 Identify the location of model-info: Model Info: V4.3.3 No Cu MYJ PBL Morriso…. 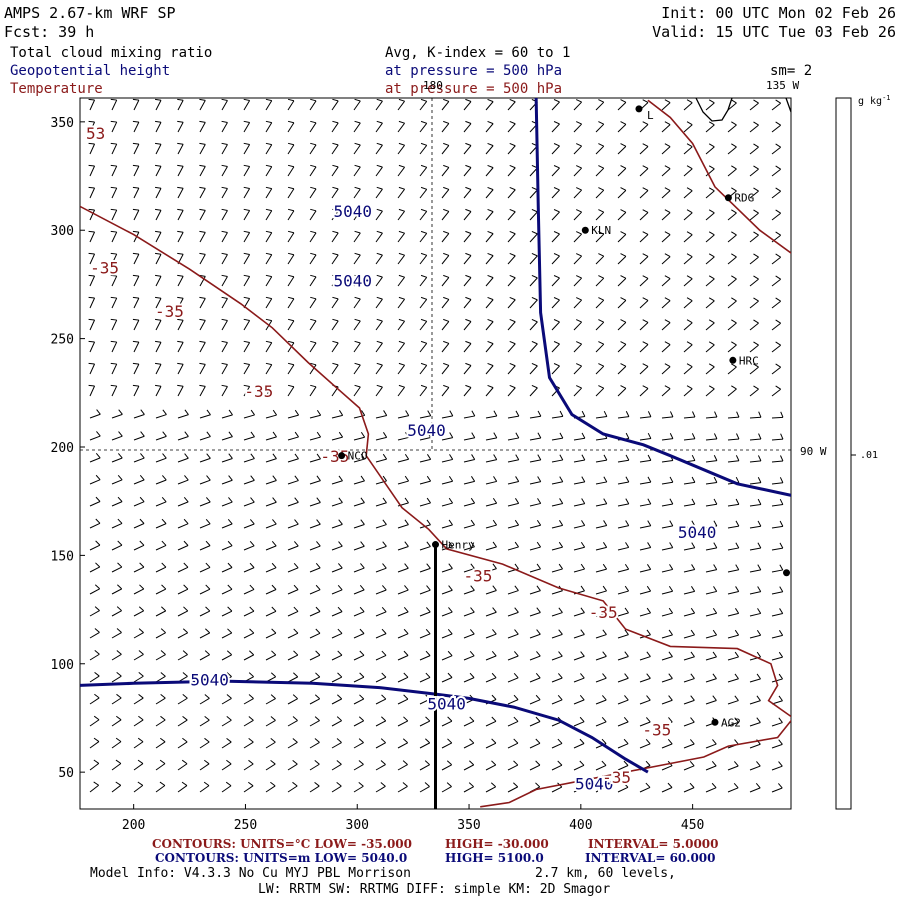
(250, 873).